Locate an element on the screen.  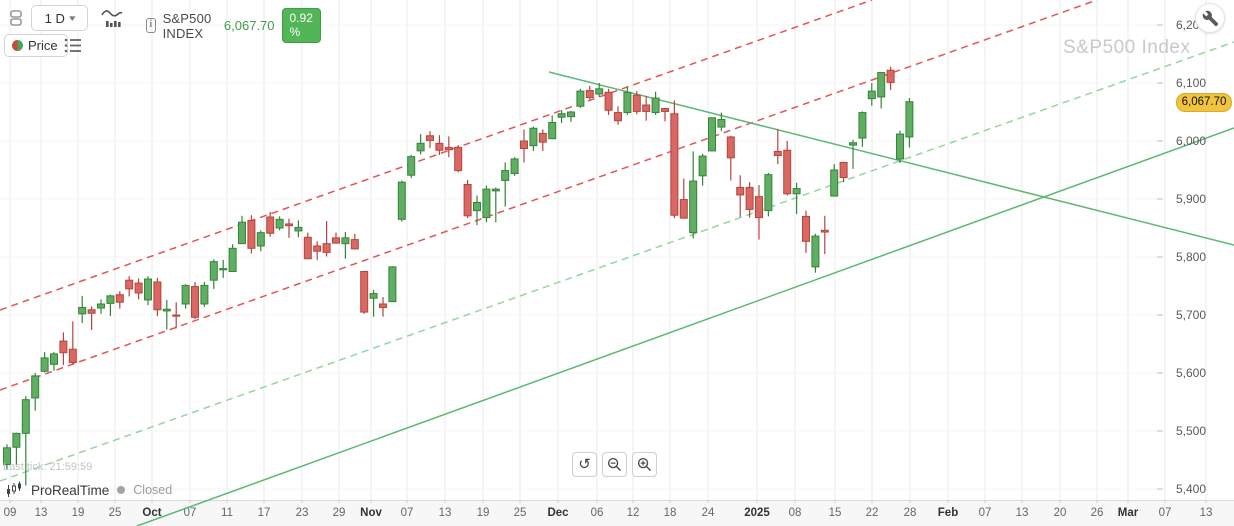
time-axis-label: Dec is located at coordinates (558, 513).